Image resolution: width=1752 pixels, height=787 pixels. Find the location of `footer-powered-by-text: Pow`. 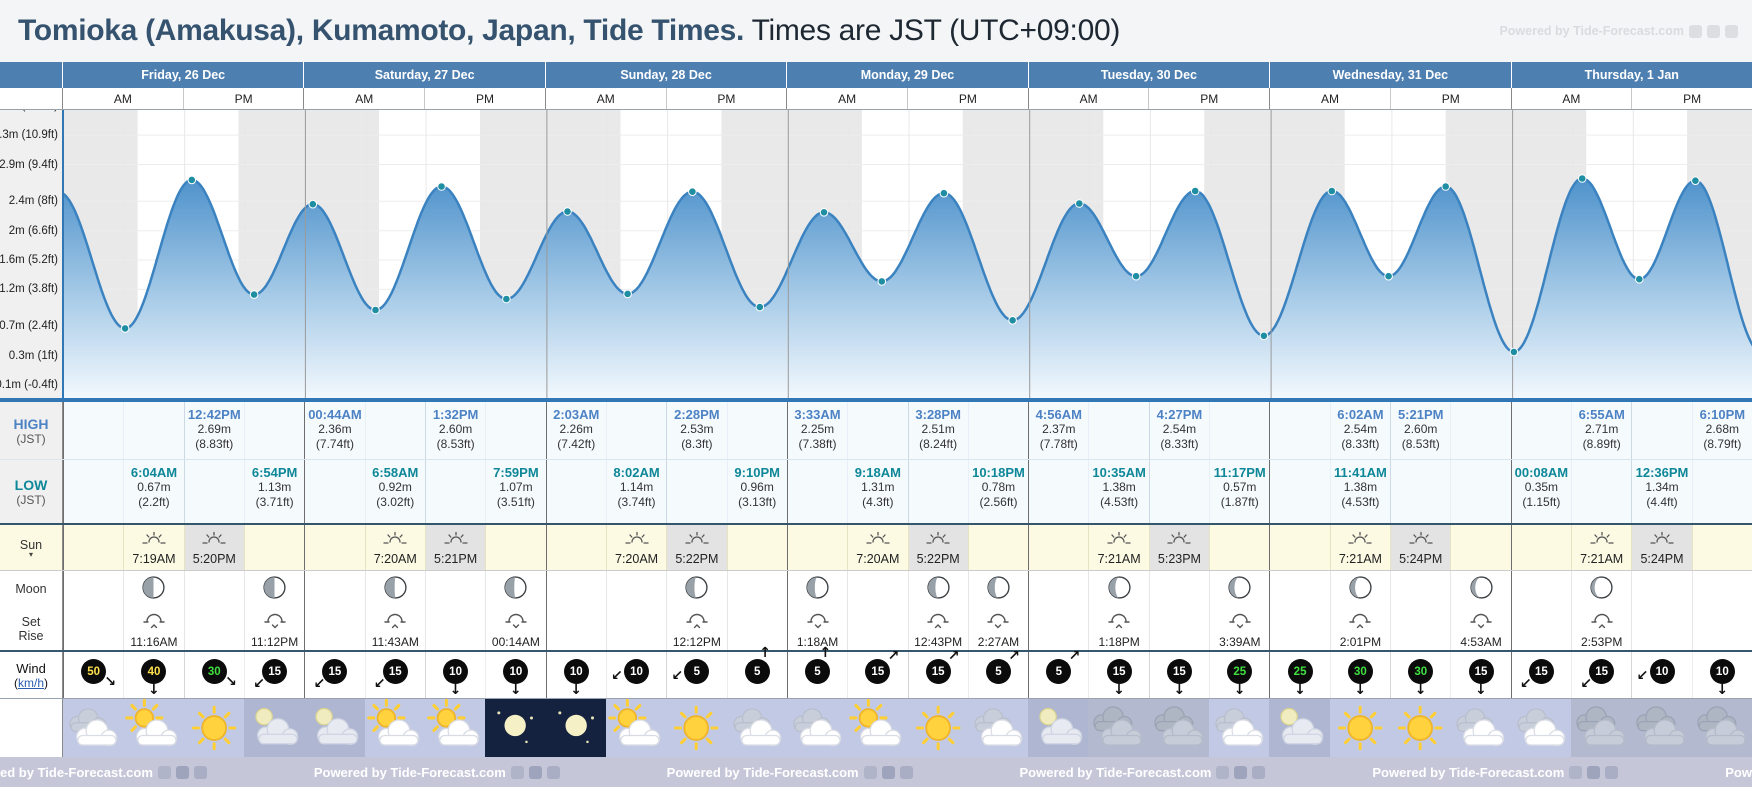

footer-powered-by-text: Pow is located at coordinates (1738, 772).